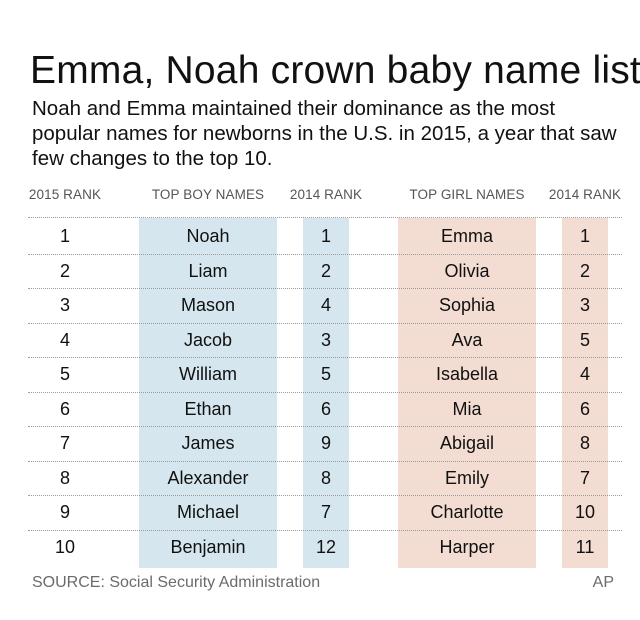 The height and width of the screenshot is (620, 640). I want to click on source-note: SOURCE: Social Security Administration, so click(176, 582).